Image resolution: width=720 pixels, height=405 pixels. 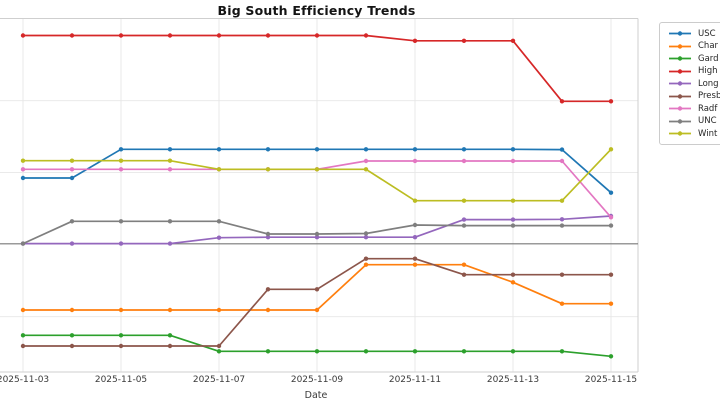 What do you see at coordinates (694, 121) in the screenshot?
I see `legend-item-UNC: UNC` at bounding box center [694, 121].